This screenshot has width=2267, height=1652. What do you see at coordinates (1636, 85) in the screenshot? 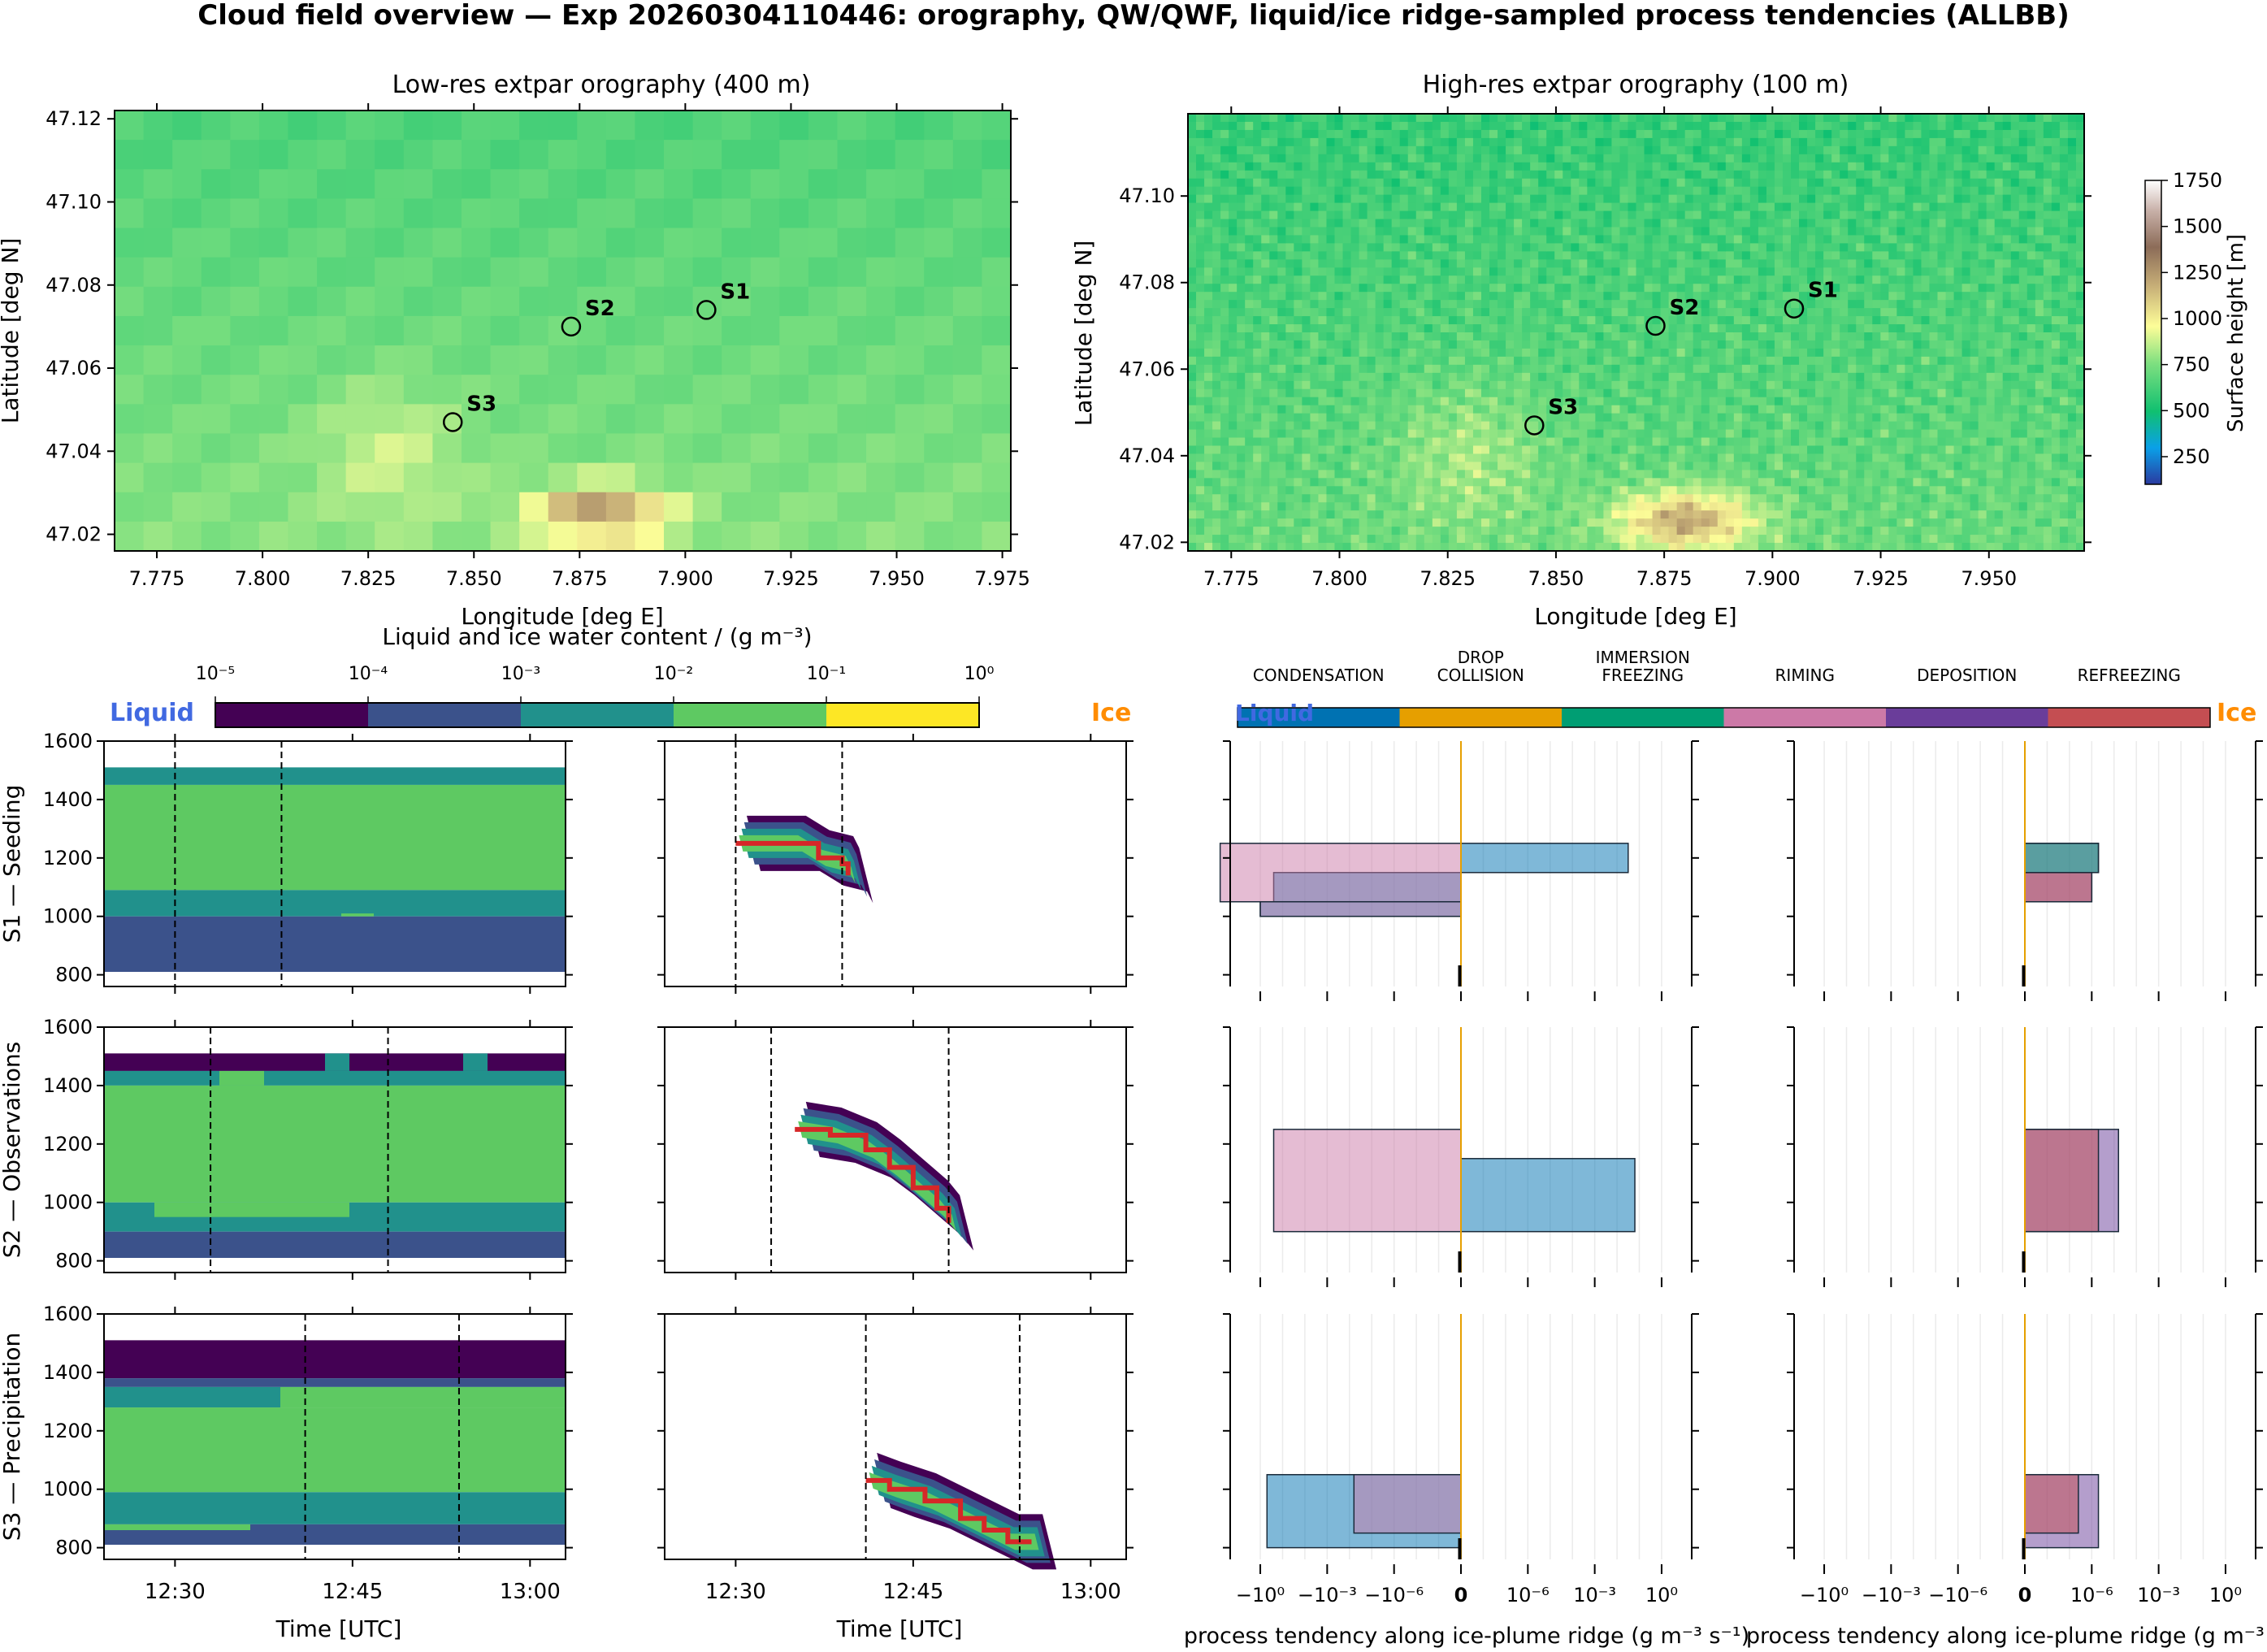
I see `orography-high-title: High-res extpar orography (100 m)` at bounding box center [1636, 85].